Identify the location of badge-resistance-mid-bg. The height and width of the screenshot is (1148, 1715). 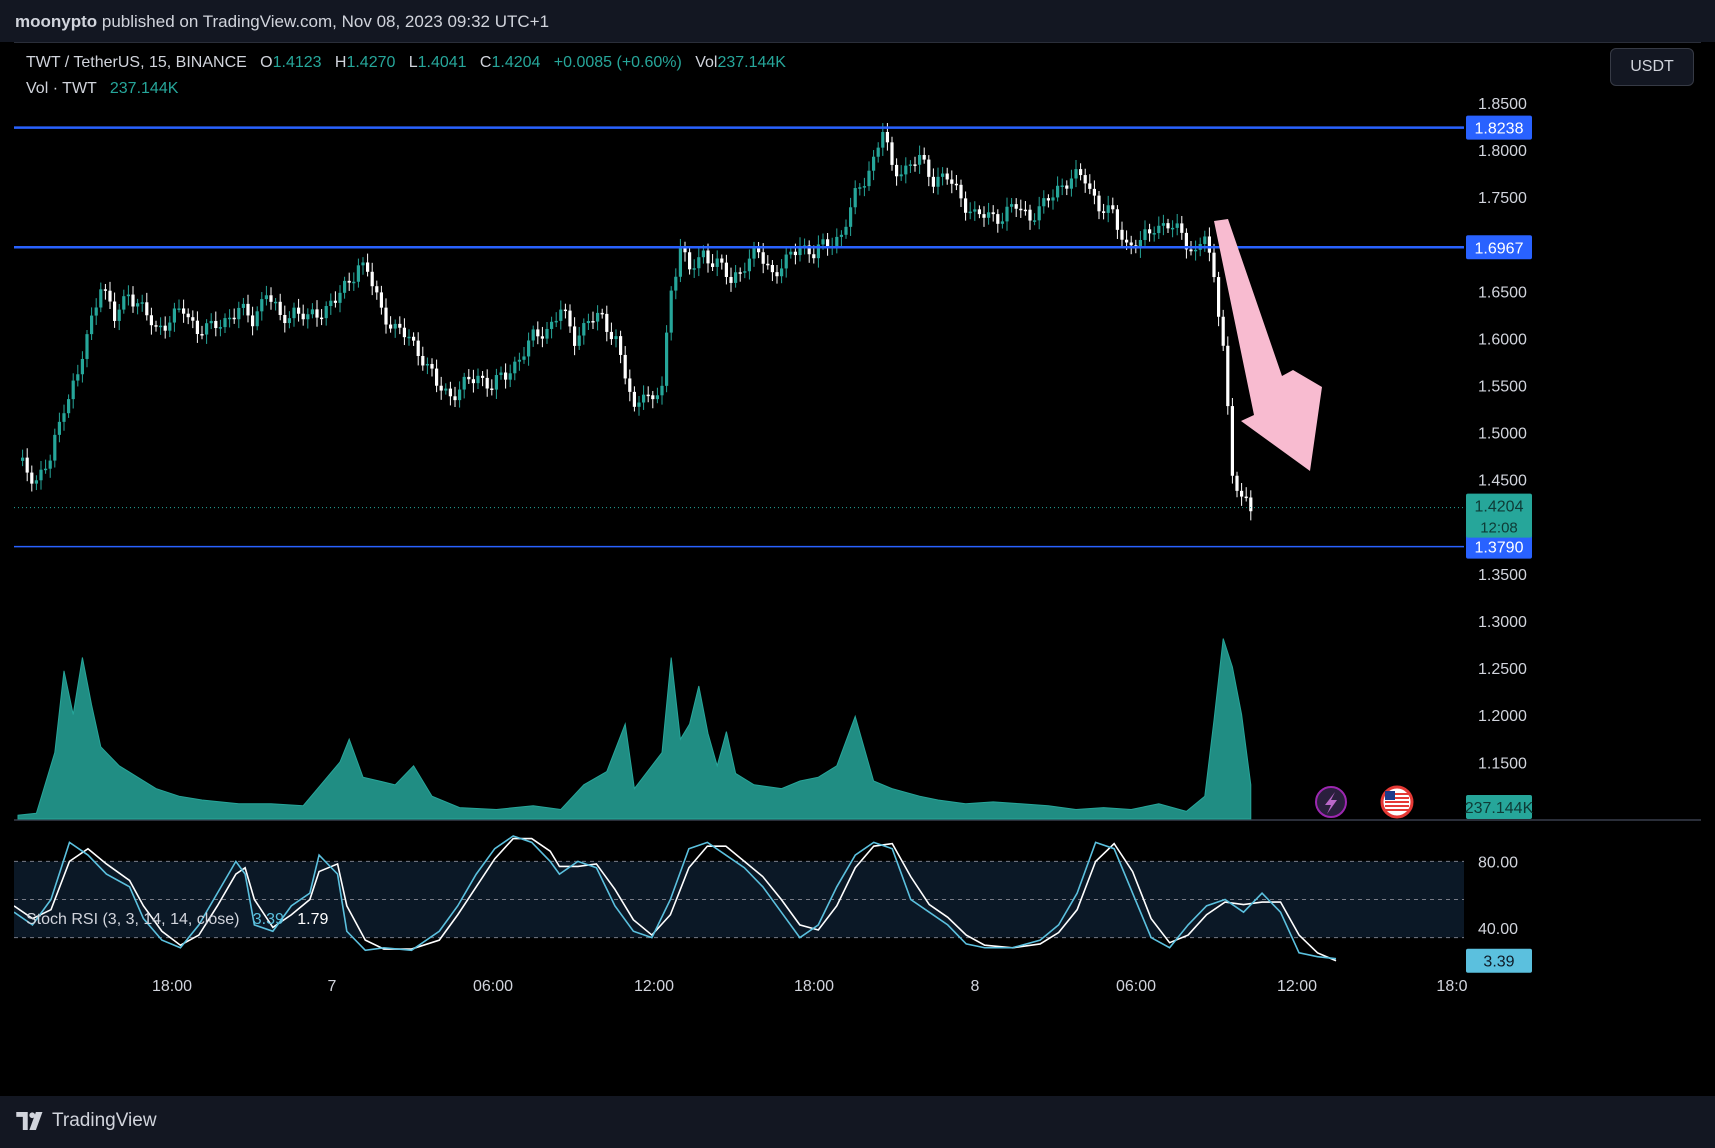
(1499, 247).